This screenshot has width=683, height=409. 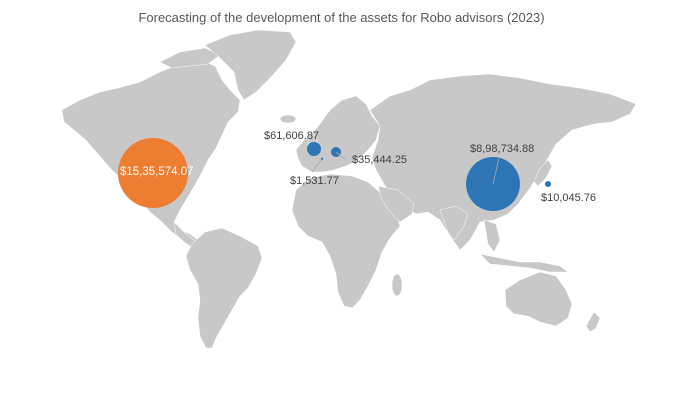 I want to click on southeast-asia, so click(x=492, y=236).